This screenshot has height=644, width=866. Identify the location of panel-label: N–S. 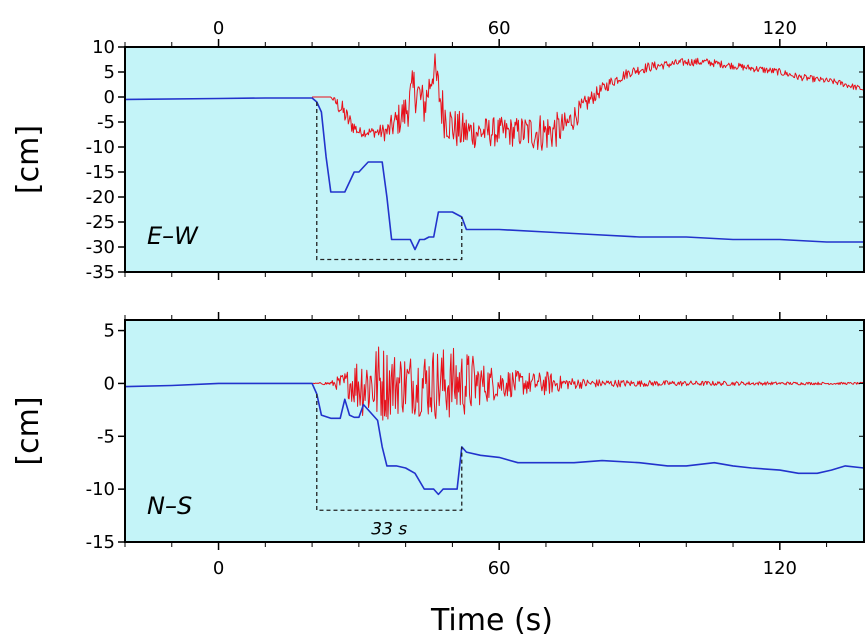
(169, 506).